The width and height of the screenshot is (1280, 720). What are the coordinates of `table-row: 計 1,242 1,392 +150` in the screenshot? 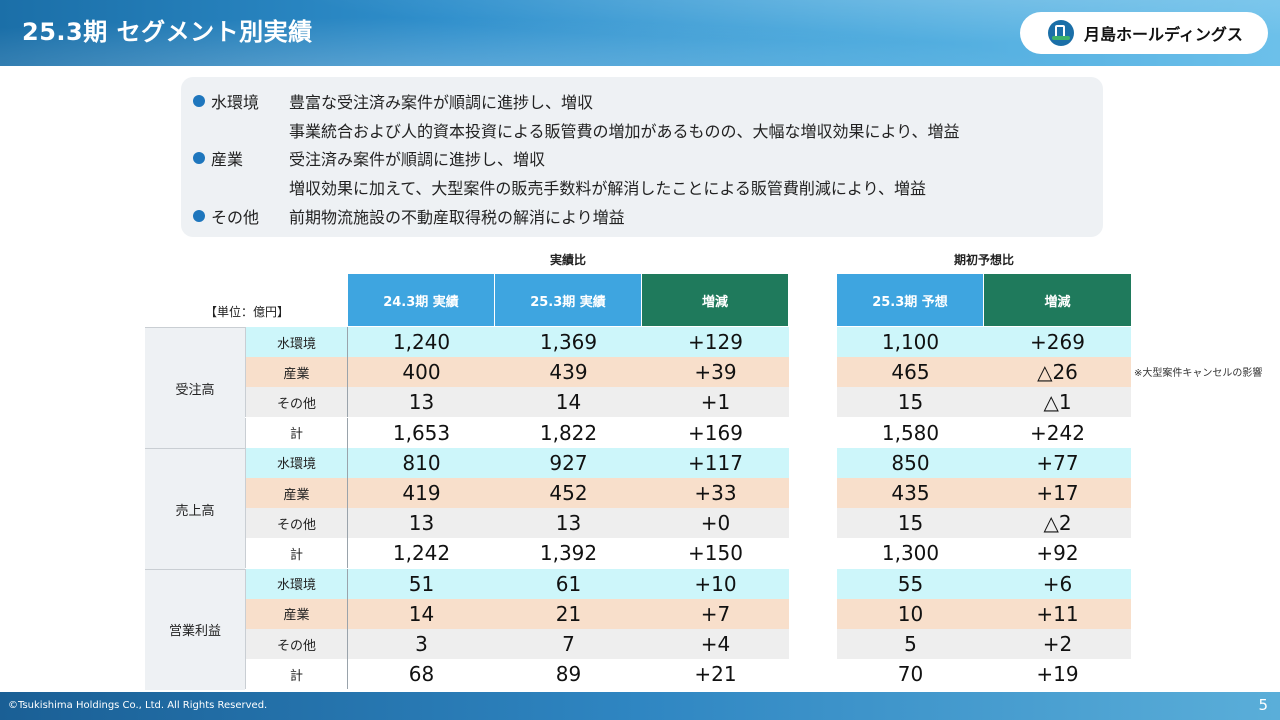 It's located at (517, 553).